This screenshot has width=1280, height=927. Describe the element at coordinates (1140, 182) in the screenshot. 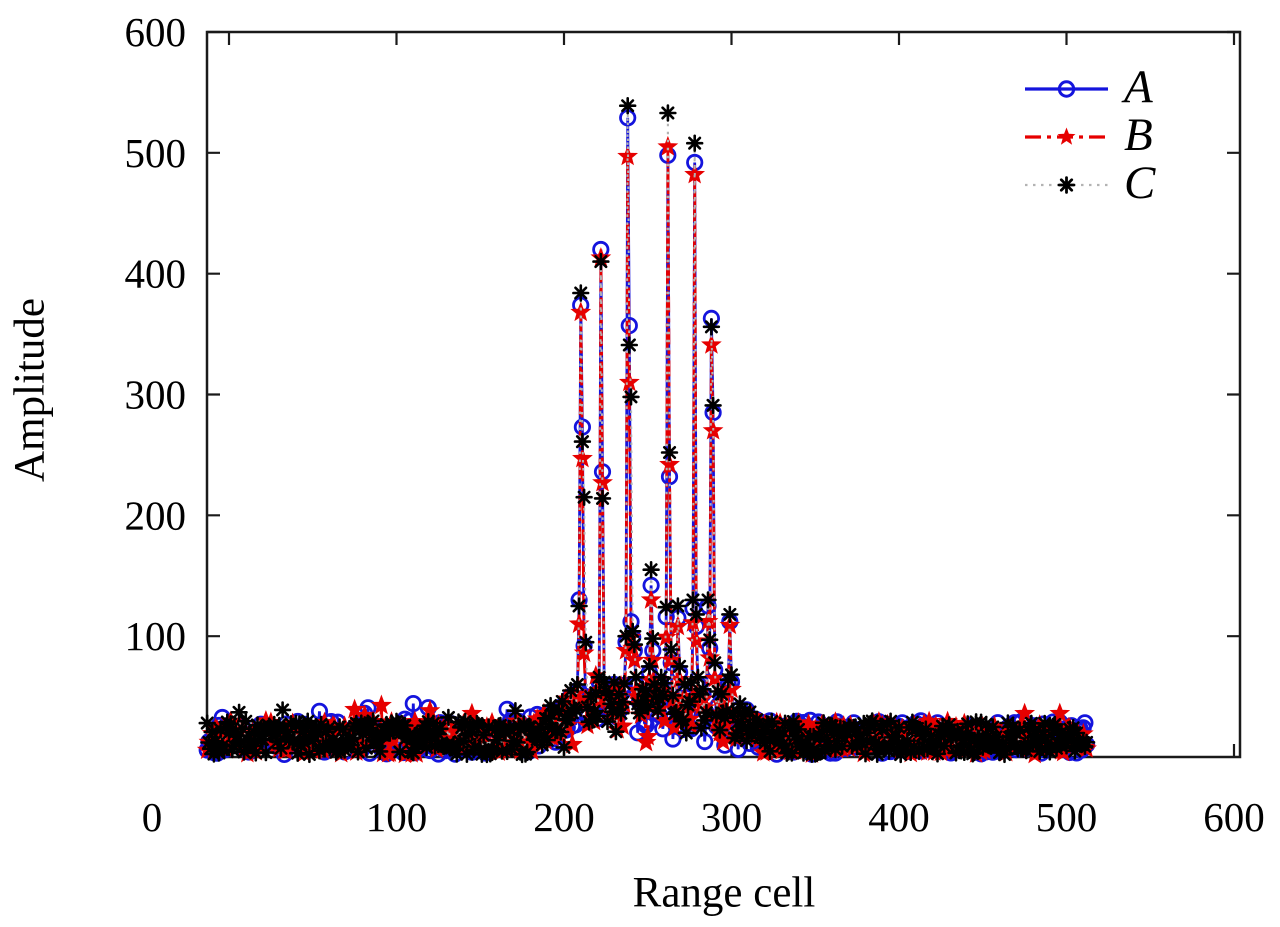

I see `legend-label-series-c: C` at that location.